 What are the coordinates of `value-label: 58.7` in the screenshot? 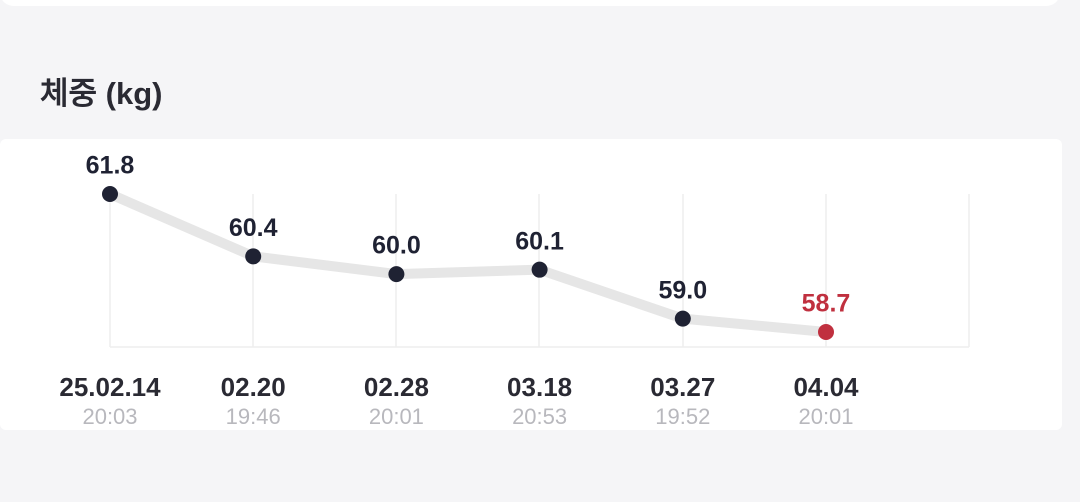 It's located at (826, 304).